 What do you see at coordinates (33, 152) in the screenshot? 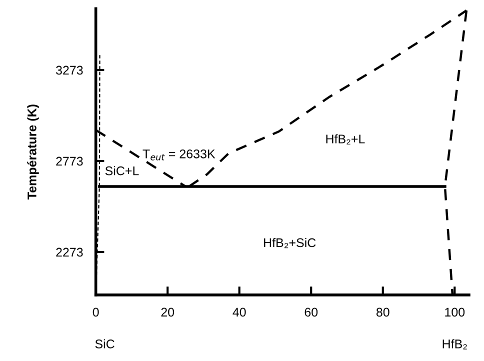
I see `y-axis-title: Température (K)` at bounding box center [33, 152].